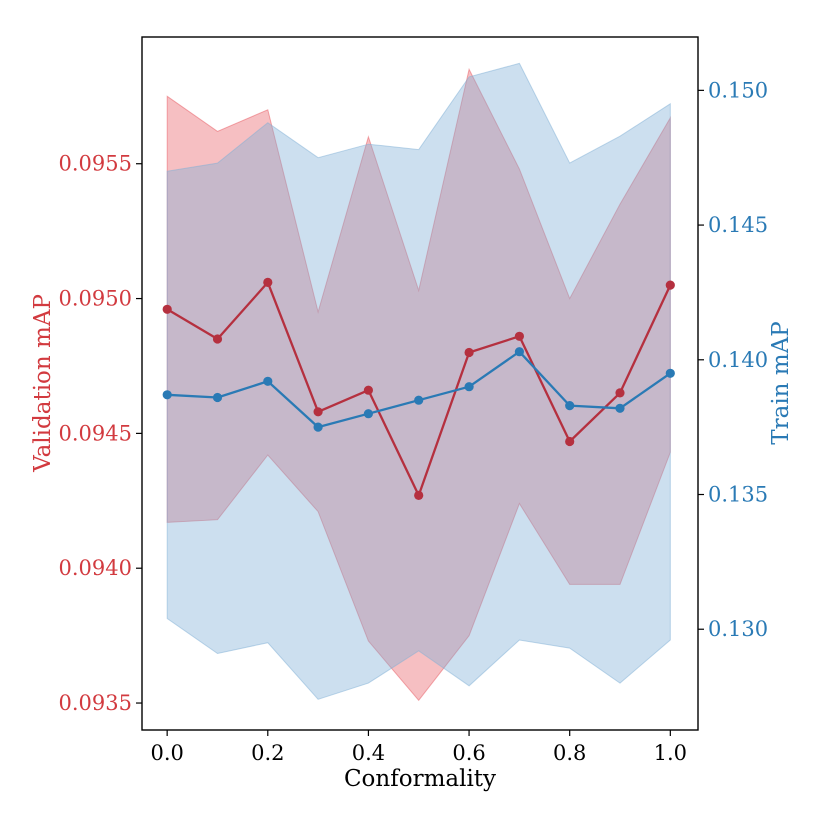 This screenshot has width=830, height=830. I want to click on right-y-tick-label: 0.145, so click(738, 225).